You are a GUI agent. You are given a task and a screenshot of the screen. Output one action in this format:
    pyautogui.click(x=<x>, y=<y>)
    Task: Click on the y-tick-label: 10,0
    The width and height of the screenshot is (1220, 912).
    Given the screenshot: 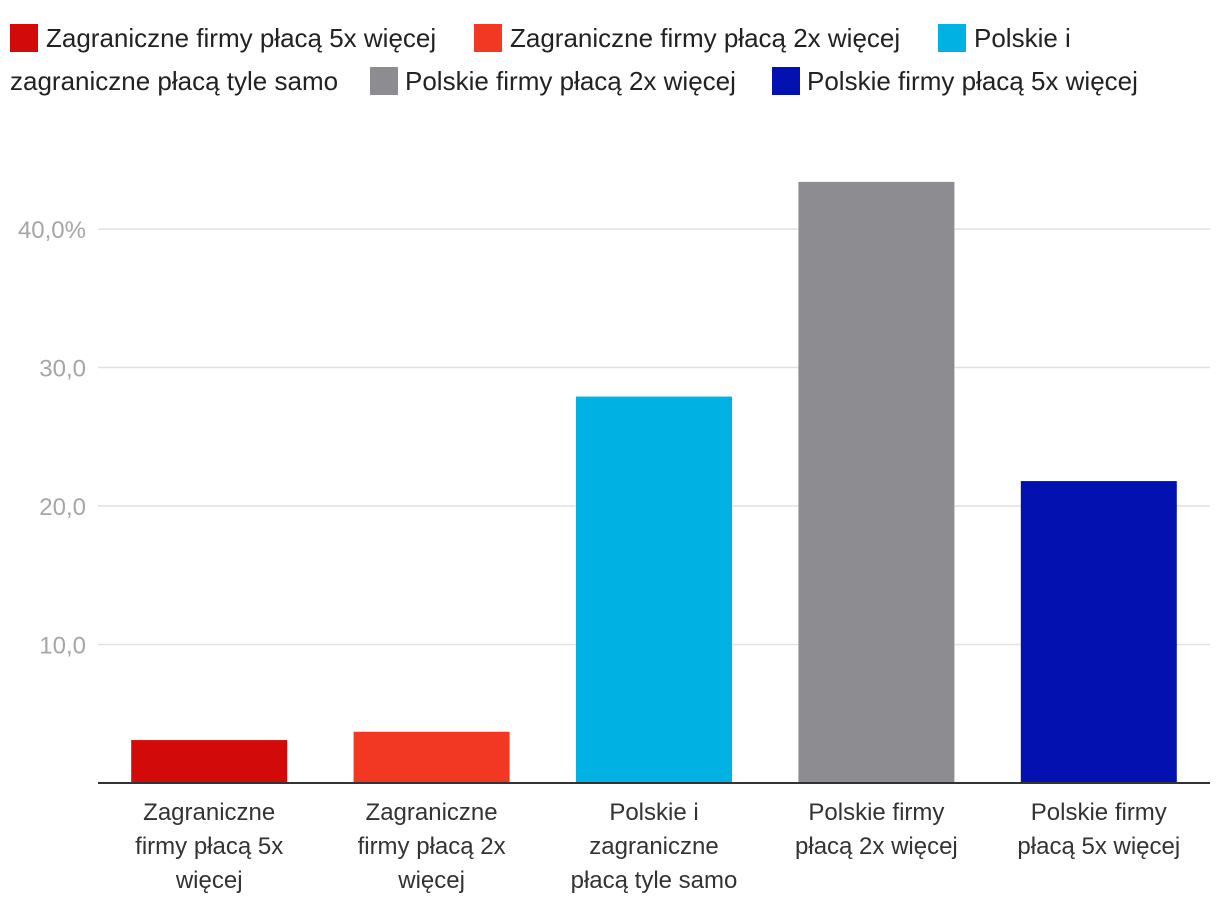 What is the action you would take?
    pyautogui.click(x=62, y=646)
    